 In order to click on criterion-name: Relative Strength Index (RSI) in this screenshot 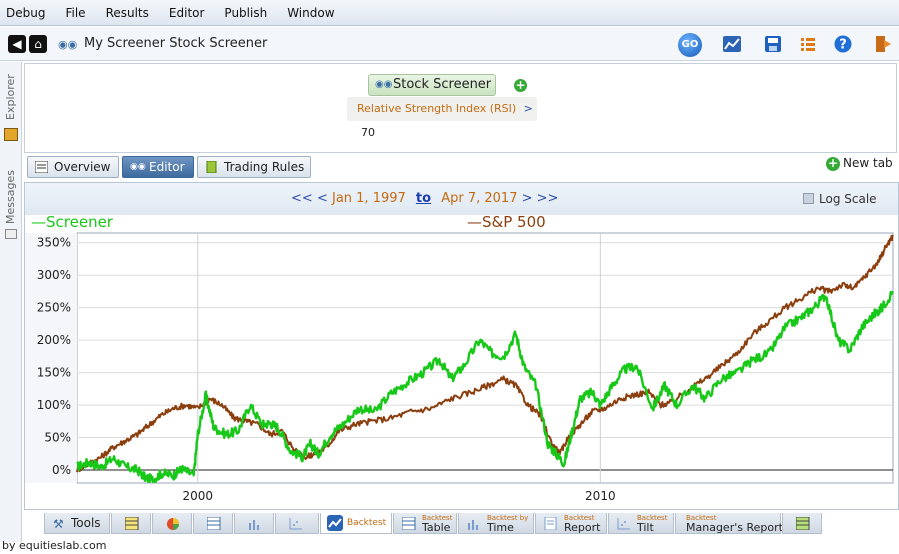, I will do `click(437, 108)`.